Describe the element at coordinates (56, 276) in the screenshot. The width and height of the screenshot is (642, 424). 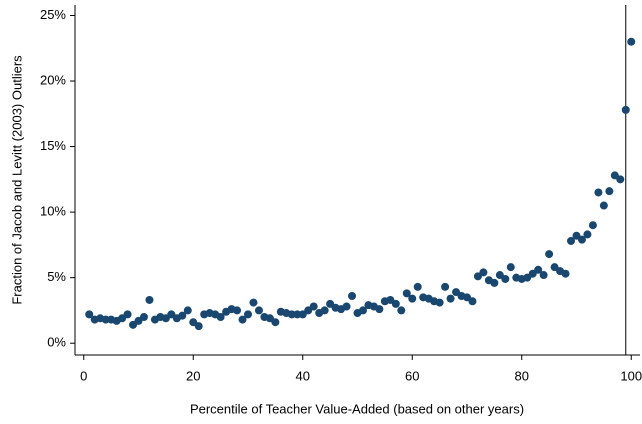
I see `y-tick-label: 5%` at that location.